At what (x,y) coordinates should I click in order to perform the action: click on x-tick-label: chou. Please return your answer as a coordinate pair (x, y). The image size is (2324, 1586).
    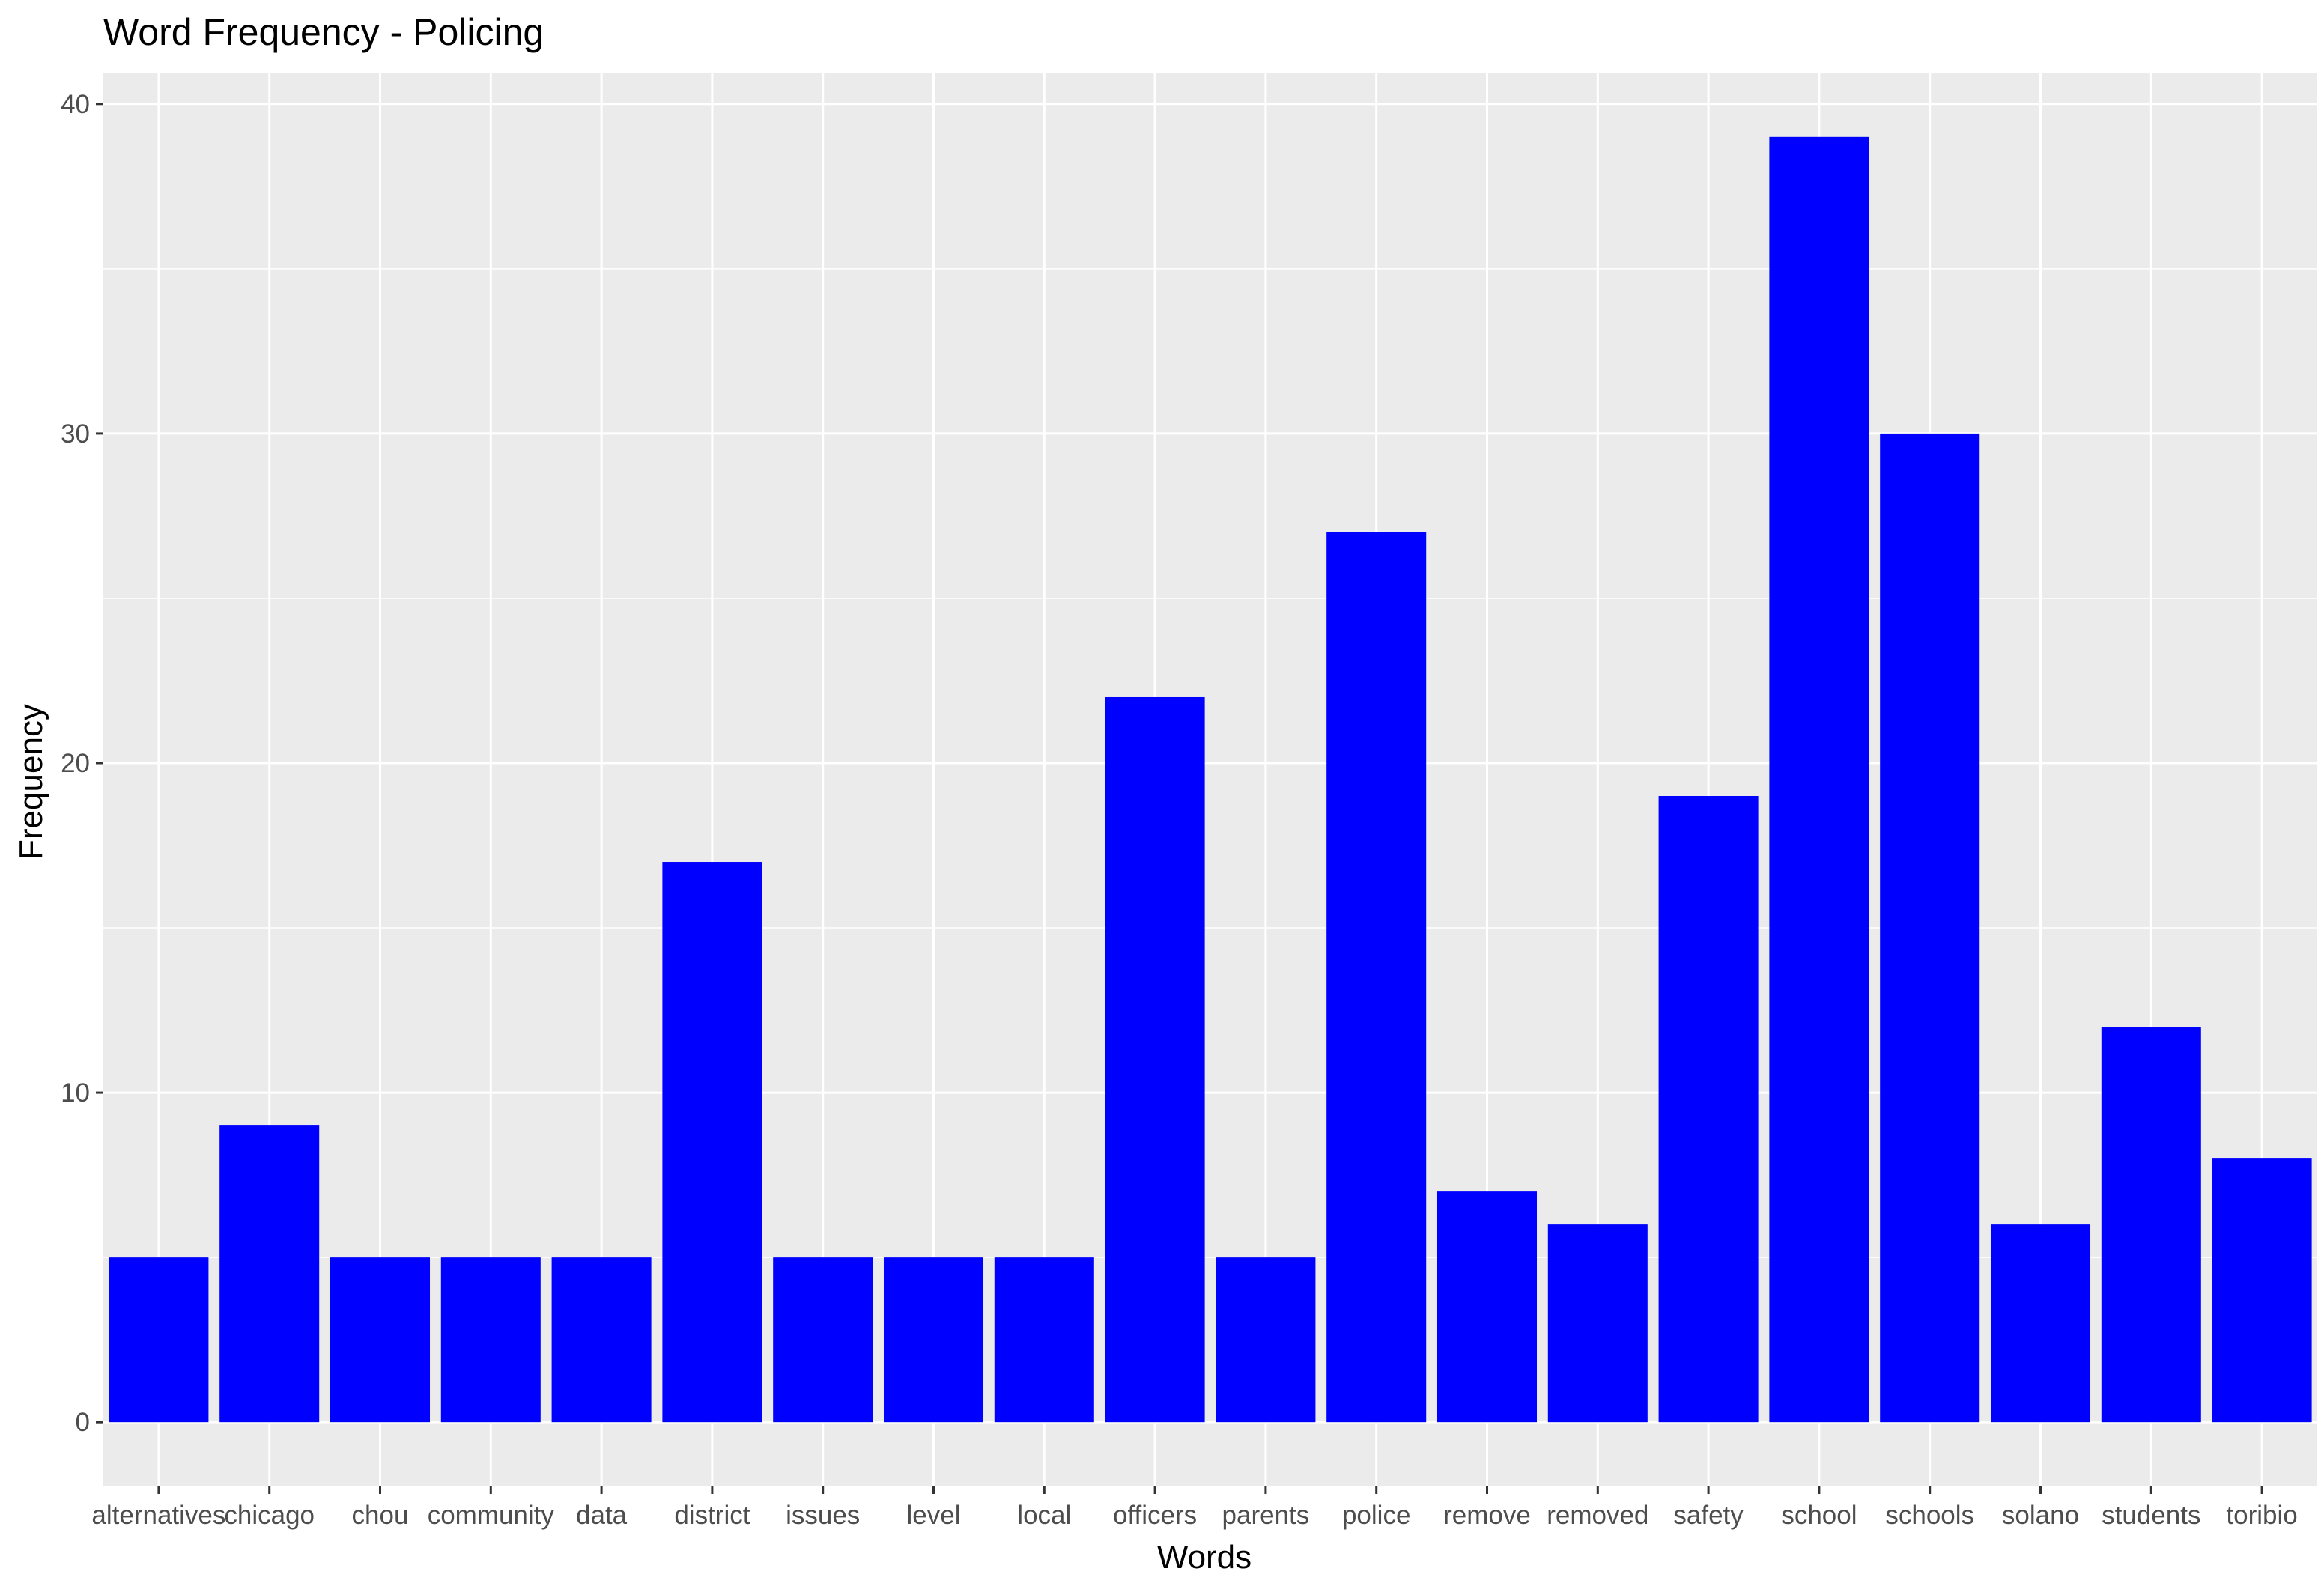
    Looking at the image, I should click on (380, 1515).